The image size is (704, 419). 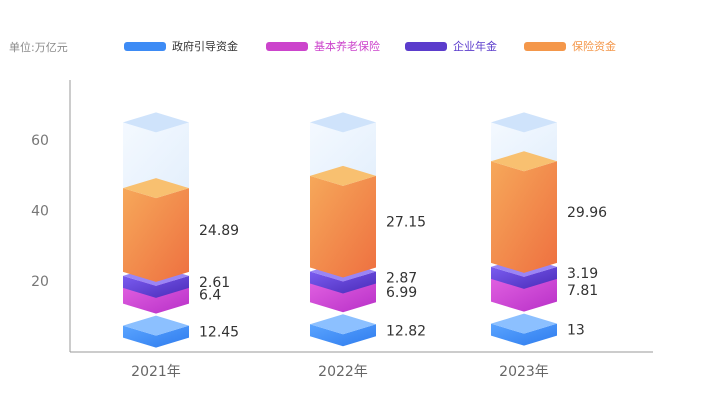 What do you see at coordinates (406, 223) in the screenshot?
I see `data-label: 27.15` at bounding box center [406, 223].